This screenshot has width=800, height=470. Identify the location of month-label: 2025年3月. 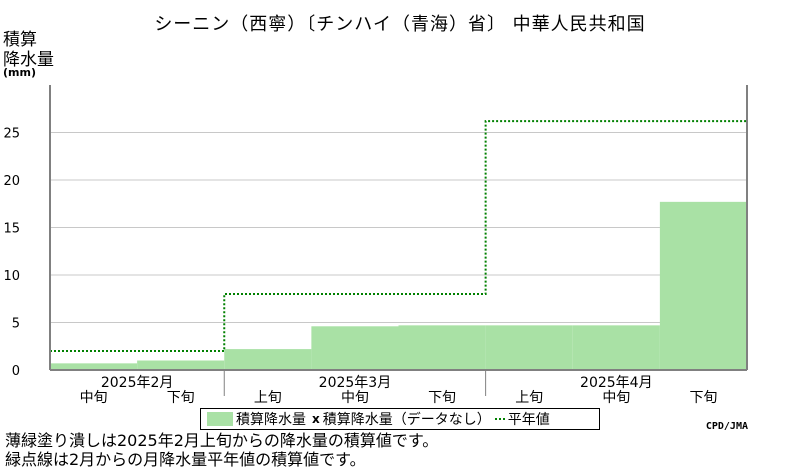
(355, 383).